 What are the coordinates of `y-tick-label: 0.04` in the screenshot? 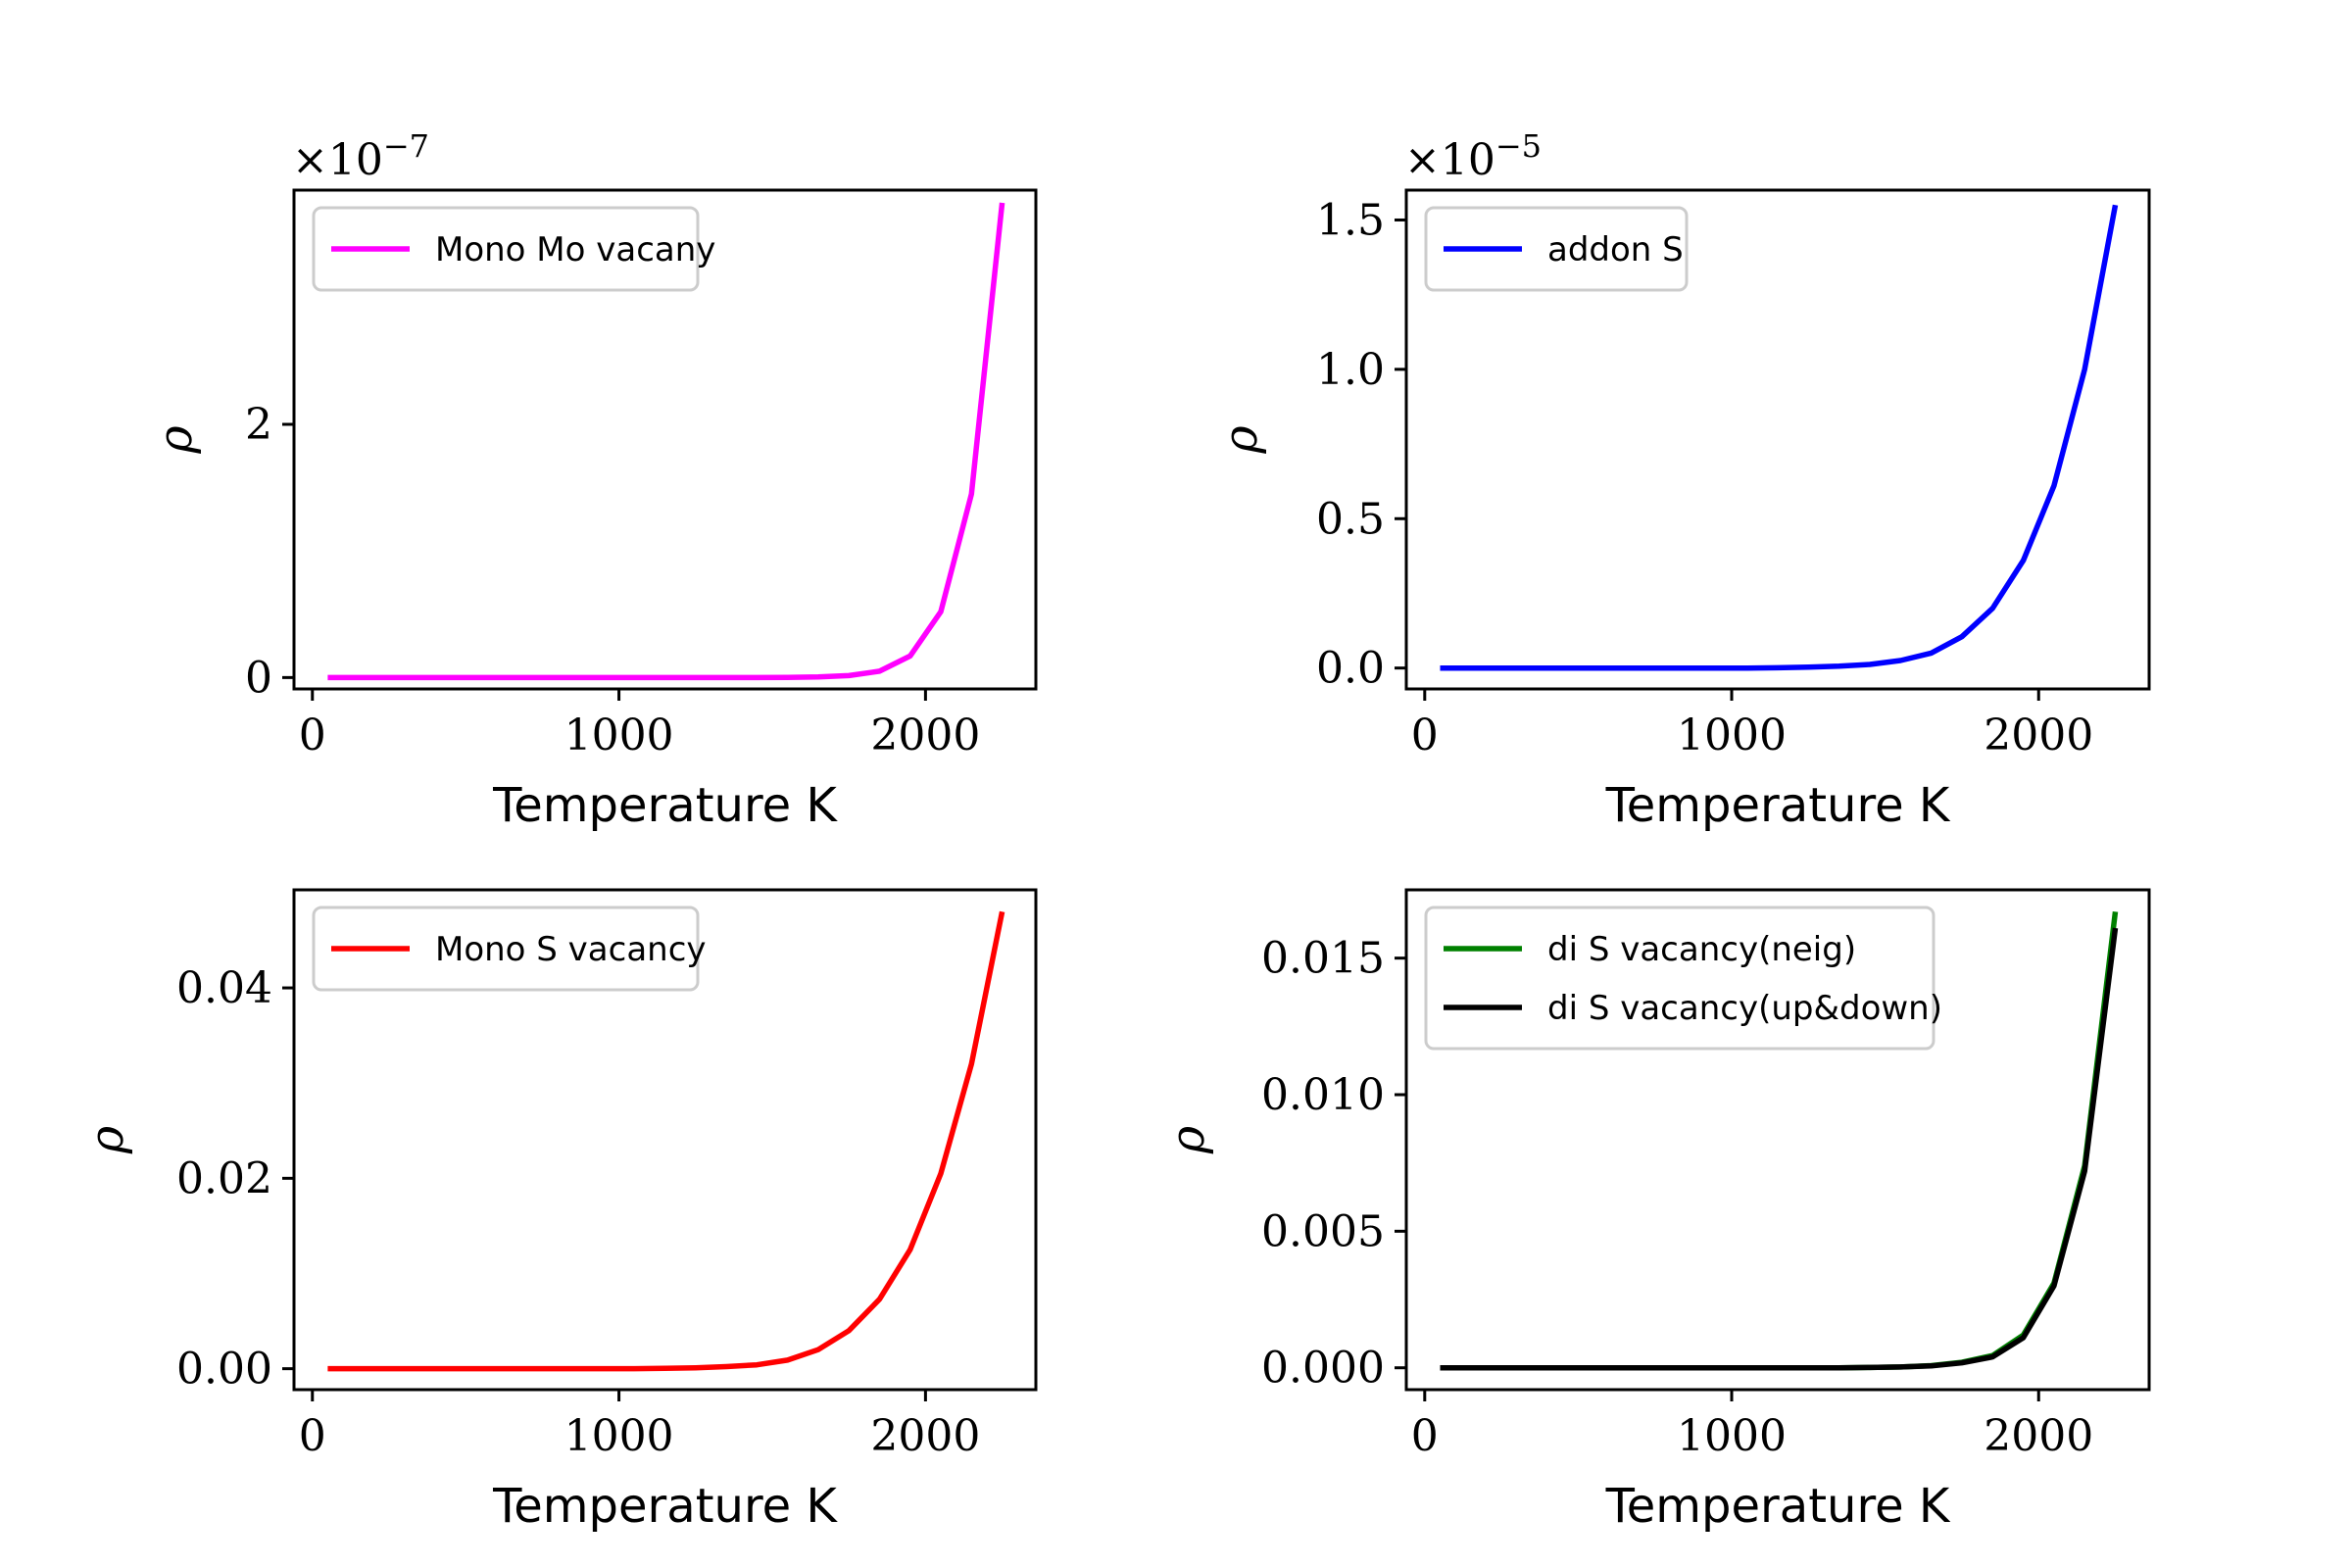 It's located at (224, 988).